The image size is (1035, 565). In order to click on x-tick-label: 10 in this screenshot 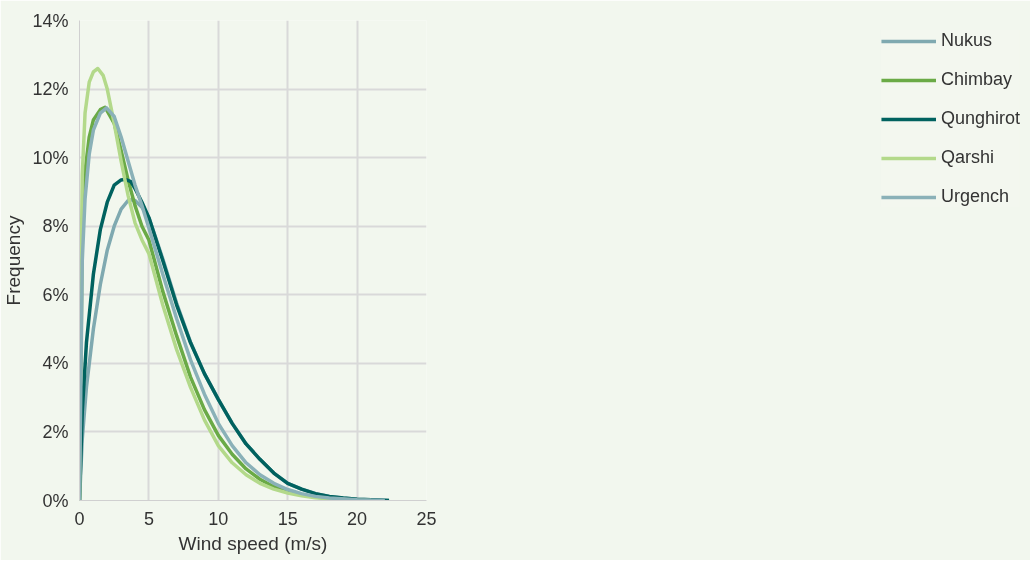, I will do `click(218, 518)`.